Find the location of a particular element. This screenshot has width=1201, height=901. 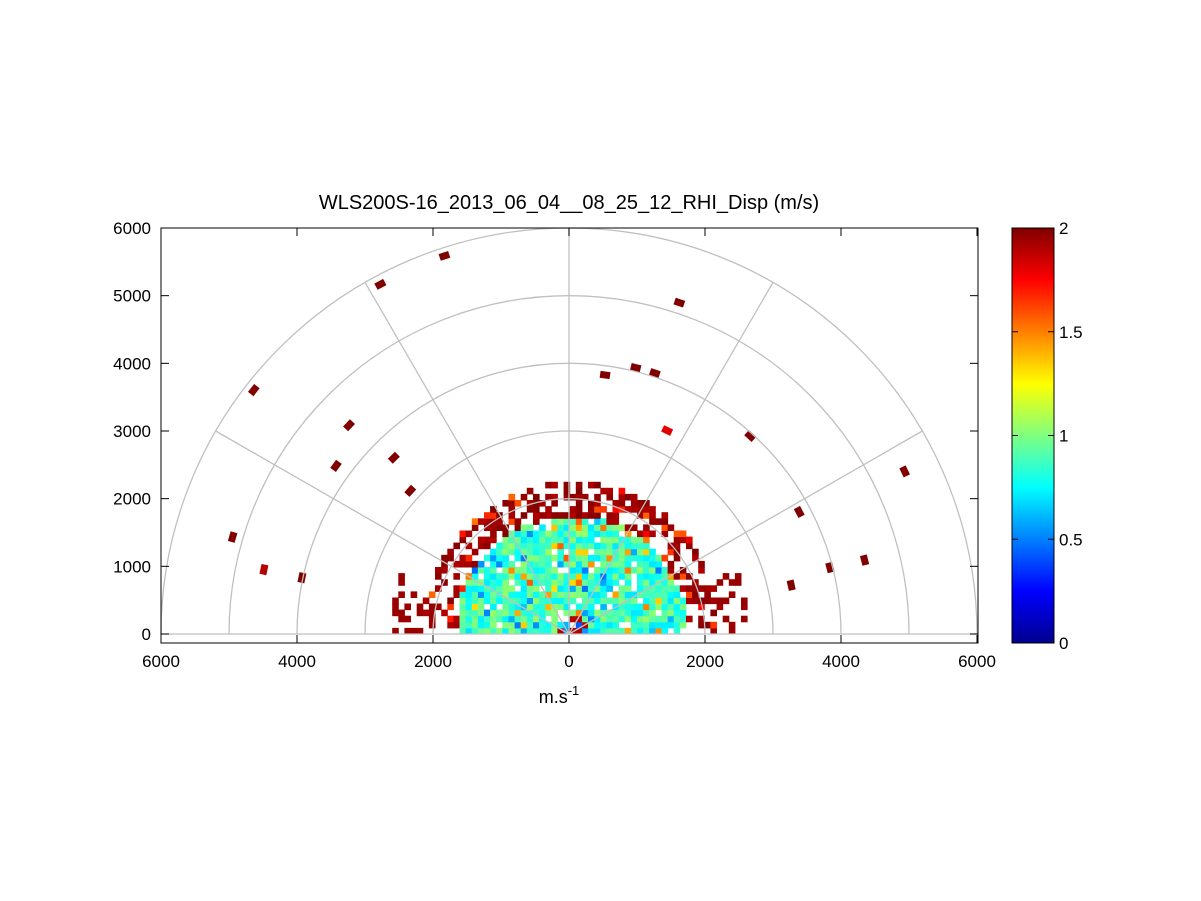

x-tick-label: 6000 is located at coordinates (977, 661).